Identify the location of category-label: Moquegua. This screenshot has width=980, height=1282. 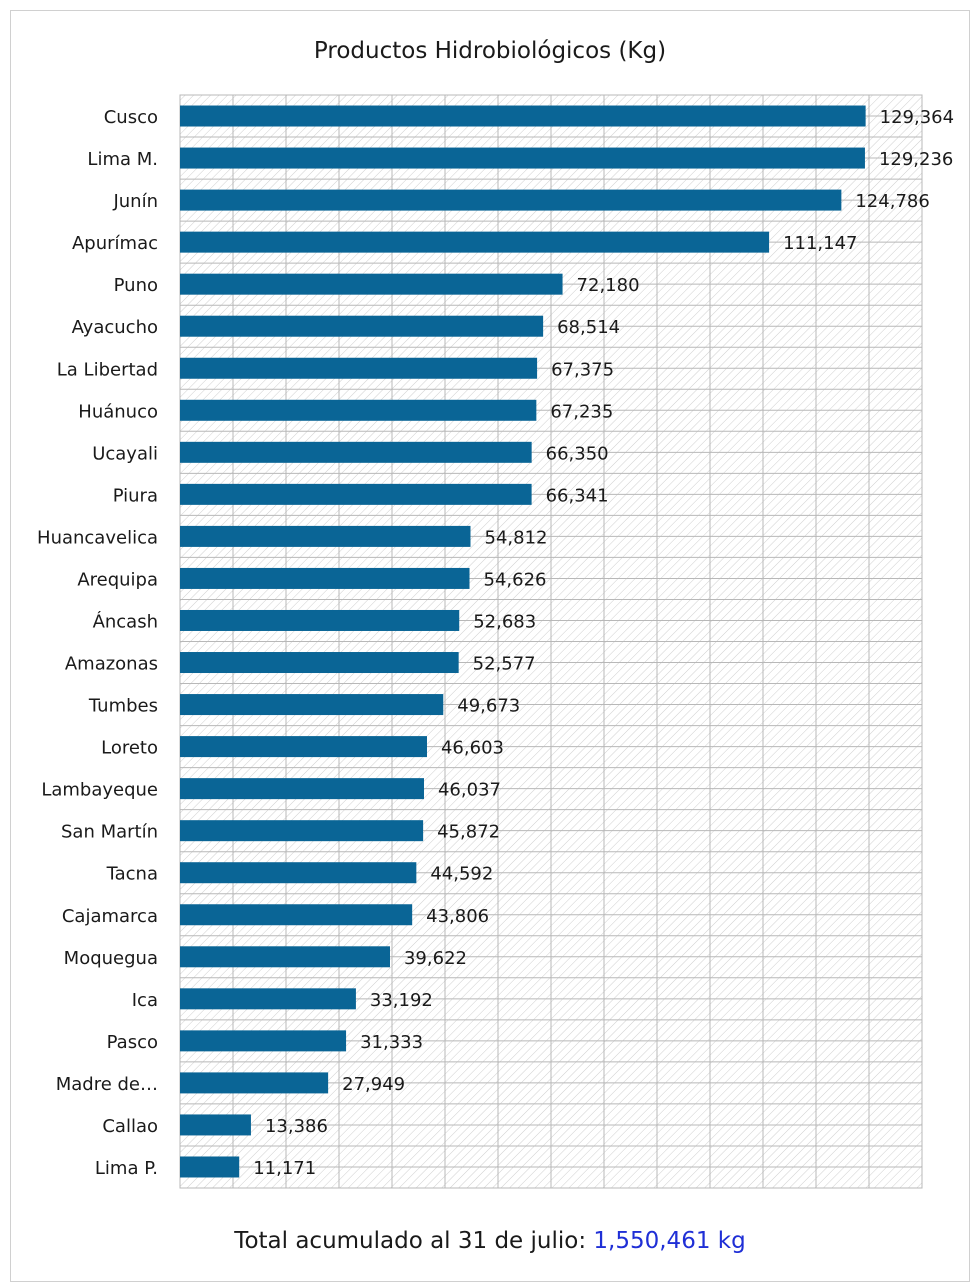
(111, 958).